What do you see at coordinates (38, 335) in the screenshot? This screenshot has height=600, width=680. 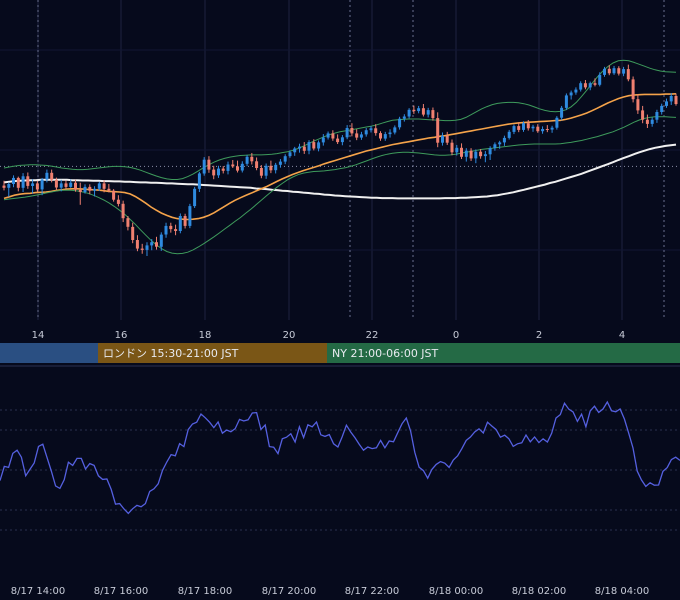 I see `time-axis-tick-label: 14` at bounding box center [38, 335].